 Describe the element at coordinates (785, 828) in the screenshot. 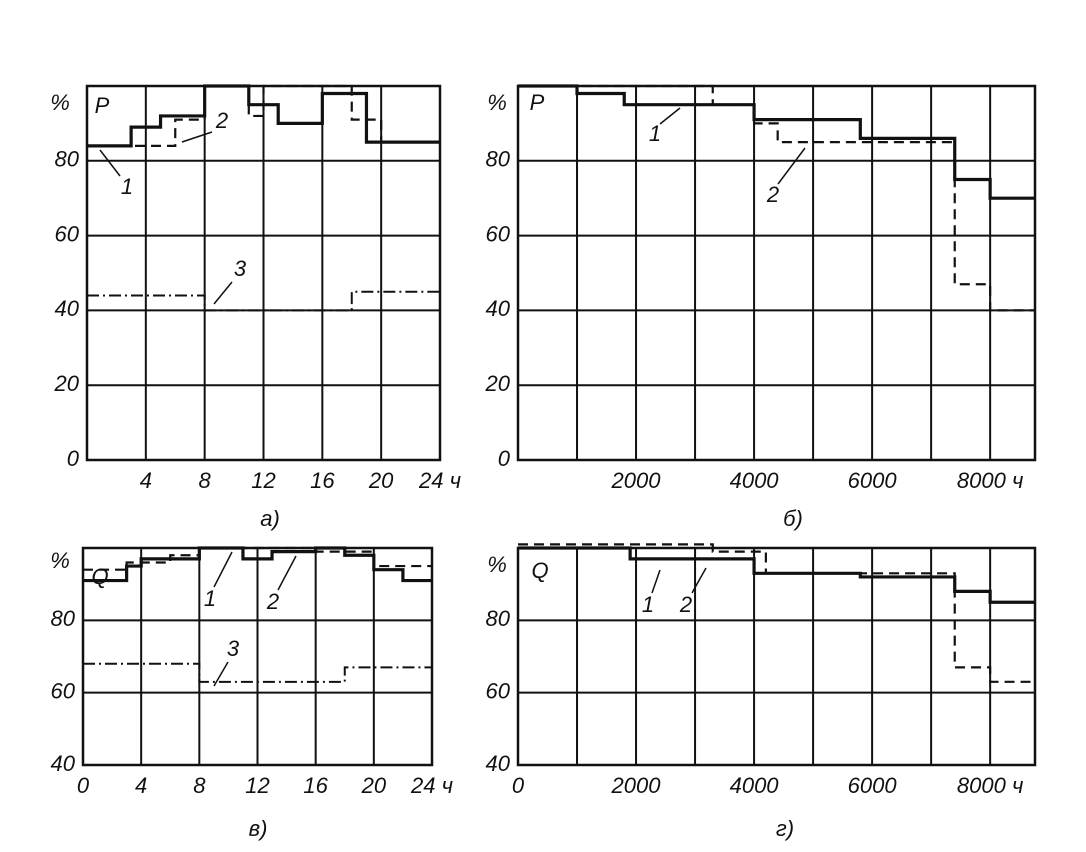

I see `caption: г)` at that location.